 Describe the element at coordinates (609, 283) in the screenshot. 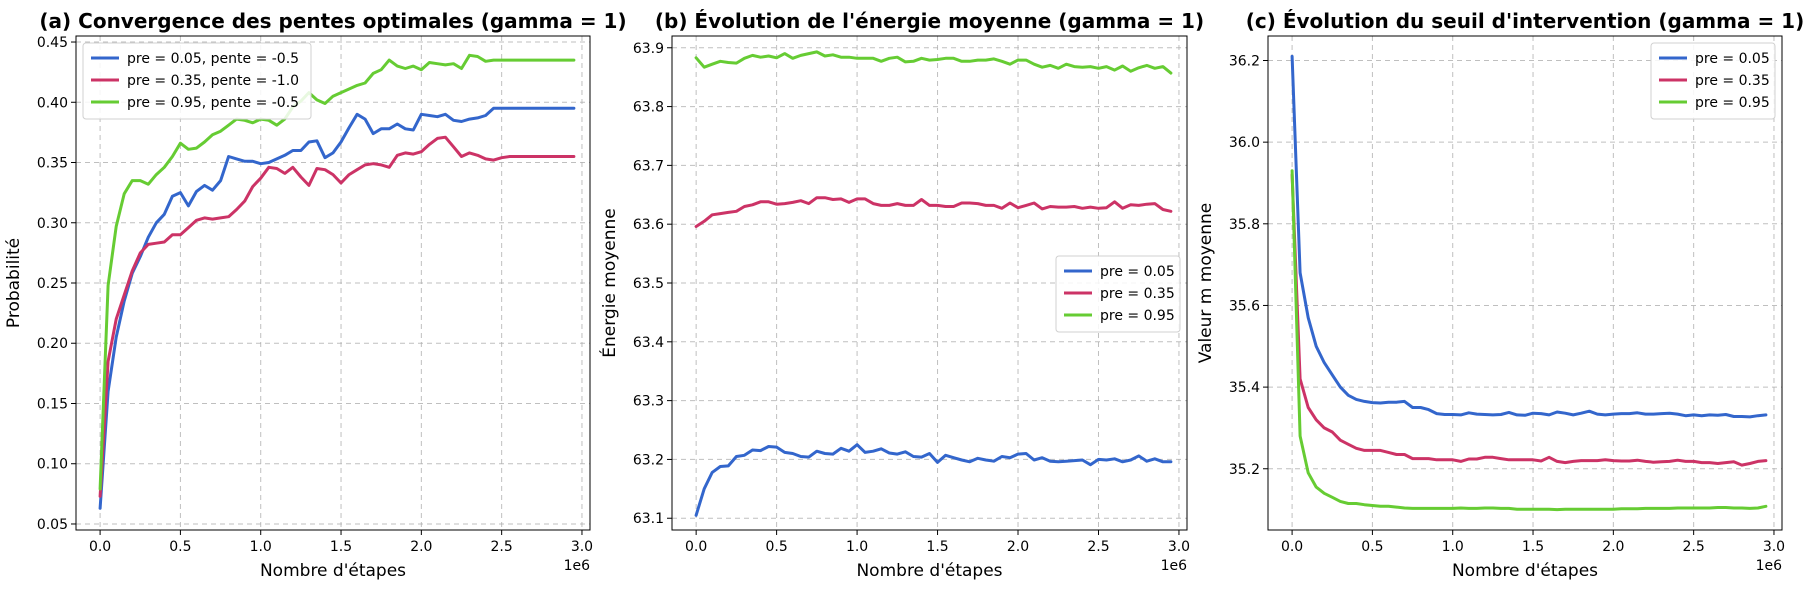

I see `y-axis-label: Énergie moyenne` at that location.